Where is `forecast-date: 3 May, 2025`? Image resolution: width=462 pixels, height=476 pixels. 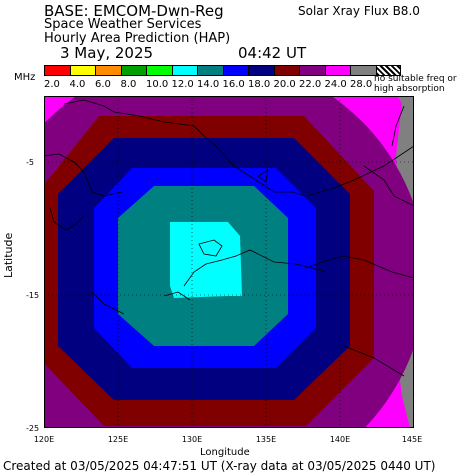
forecast-date: 3 May, 2025 is located at coordinates (107, 53).